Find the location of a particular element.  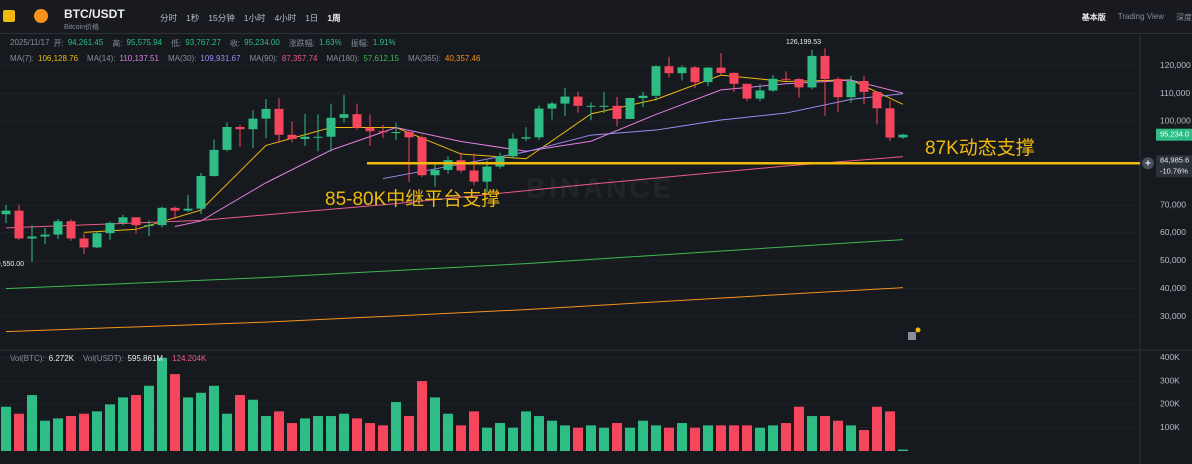

add-alert-button is located at coordinates (1148, 163).